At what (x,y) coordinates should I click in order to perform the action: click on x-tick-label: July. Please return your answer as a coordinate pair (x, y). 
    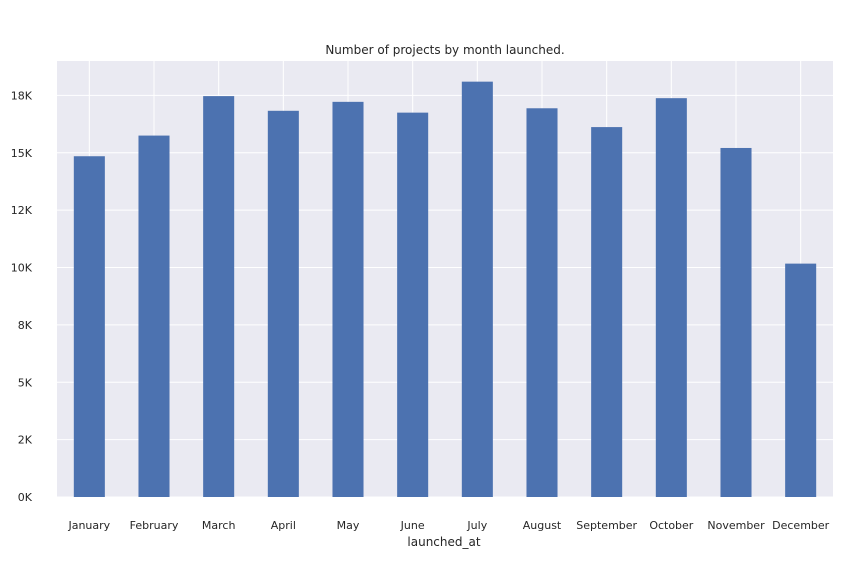
    Looking at the image, I should click on (476, 525).